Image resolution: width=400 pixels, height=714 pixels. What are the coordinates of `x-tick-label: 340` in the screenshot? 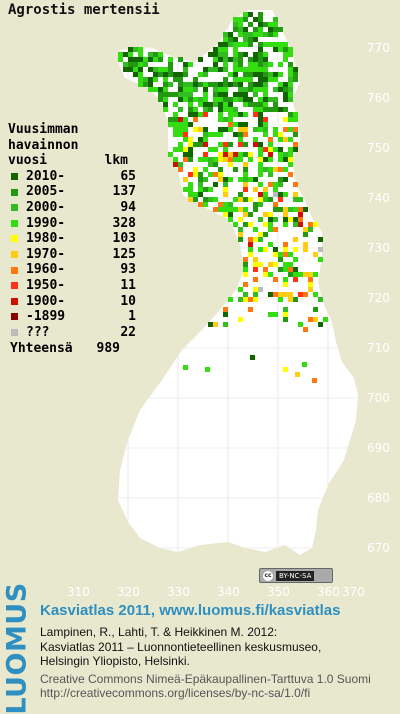 It's located at (228, 592).